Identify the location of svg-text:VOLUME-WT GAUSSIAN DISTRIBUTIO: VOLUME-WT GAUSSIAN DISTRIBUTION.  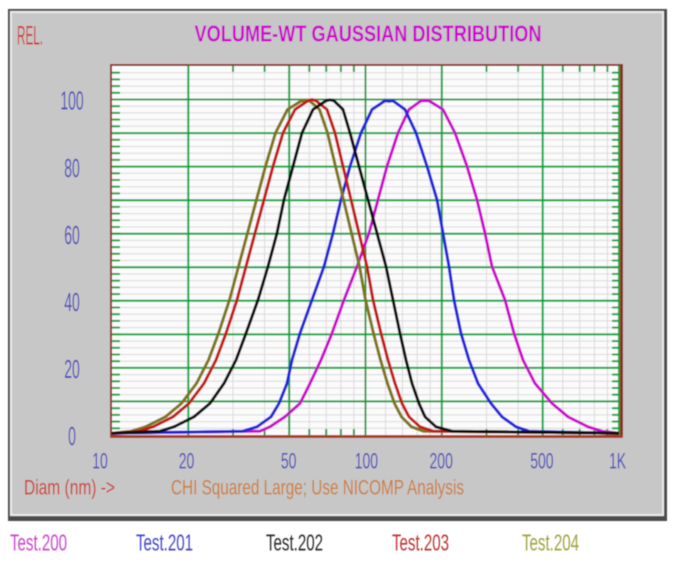
(368, 34).